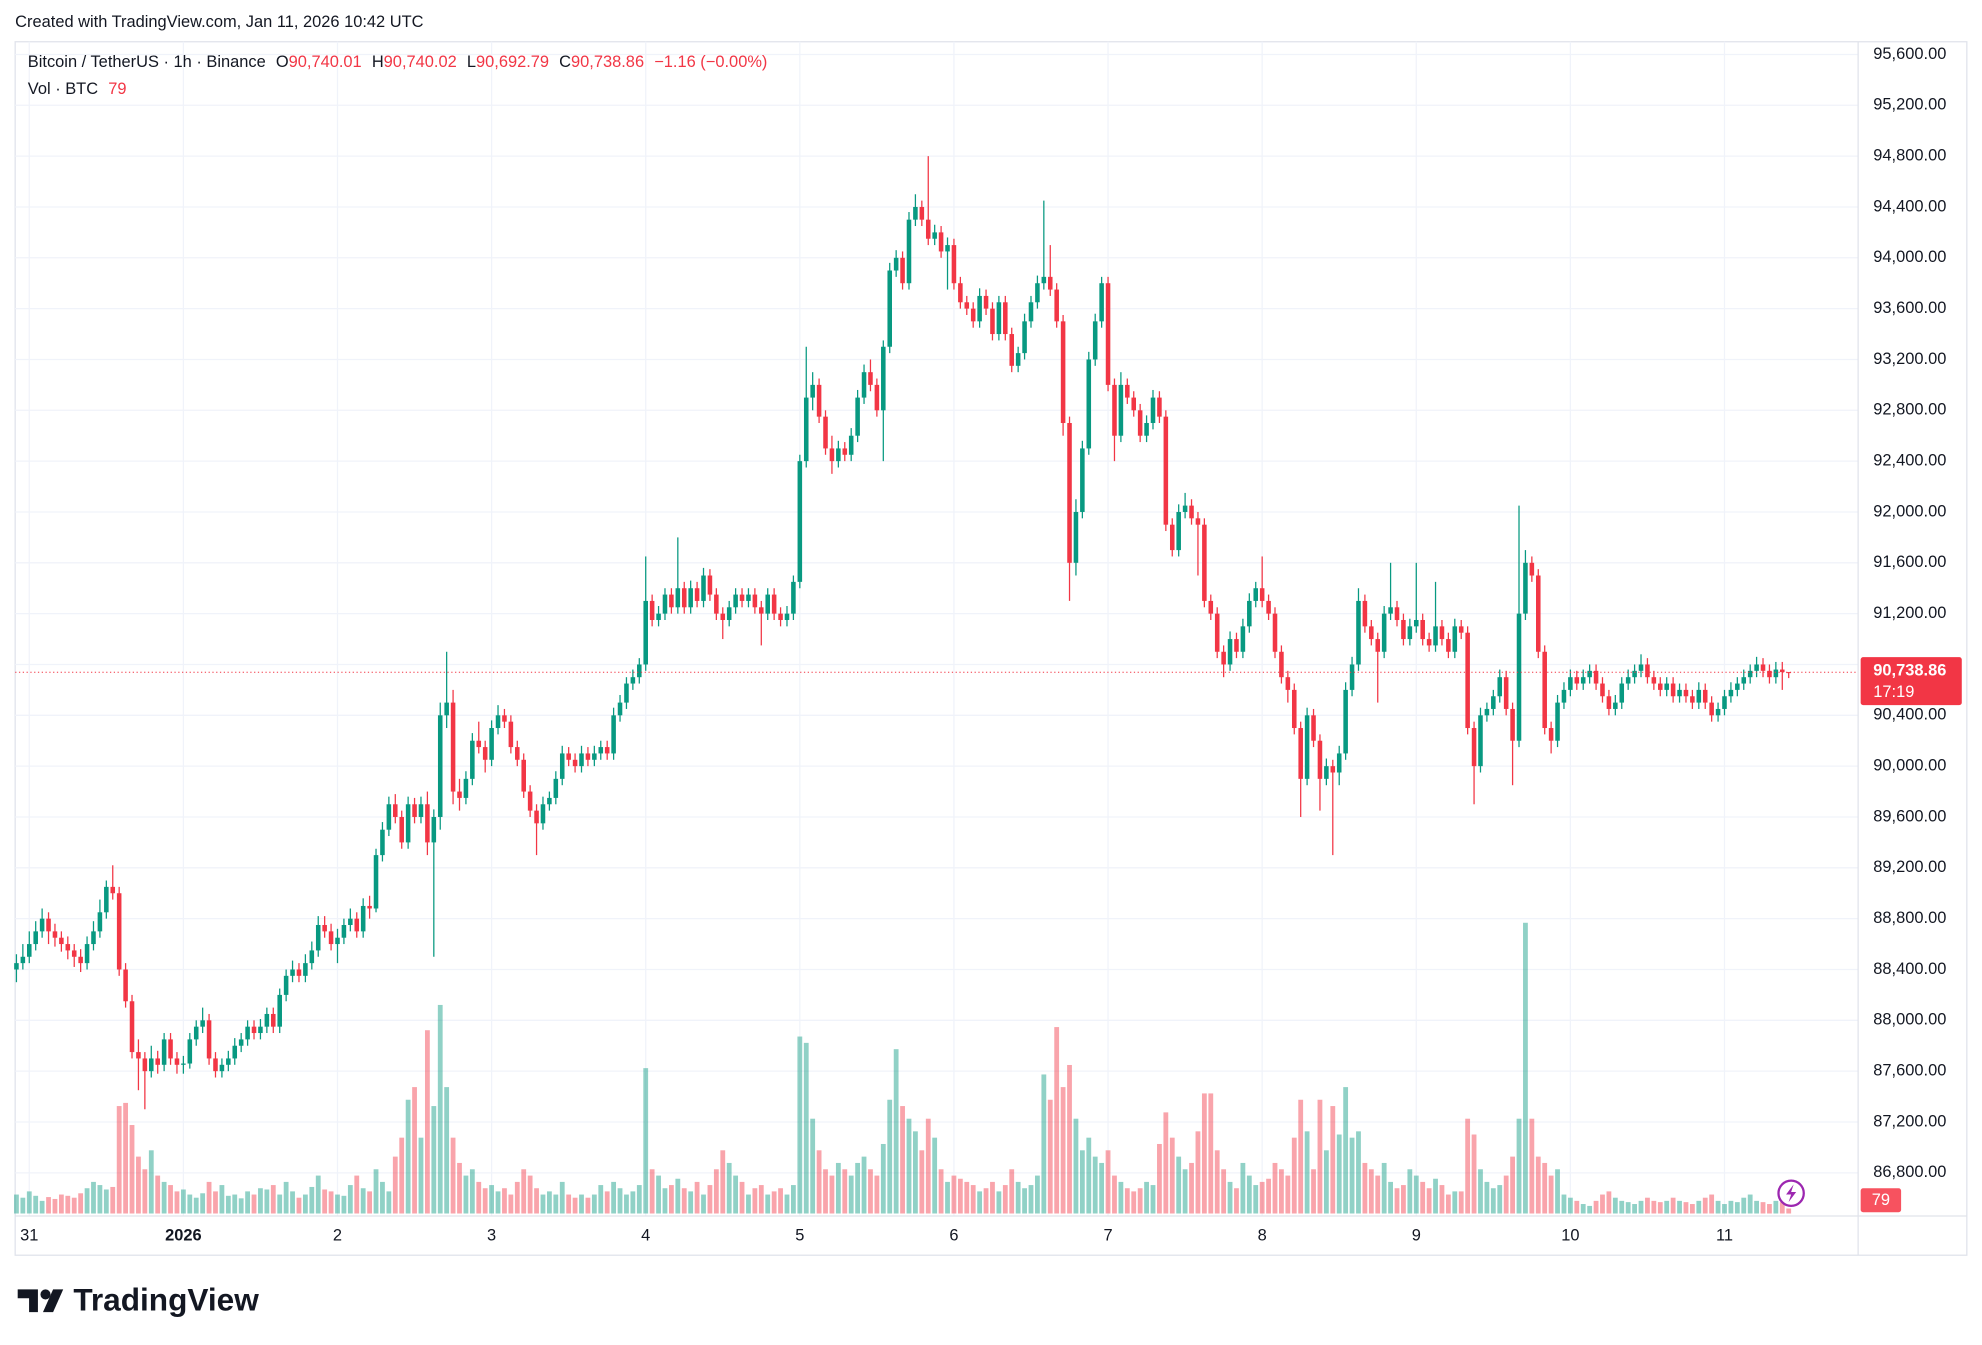  I want to click on y-tick-label: 90,000.00, so click(1909, 765).